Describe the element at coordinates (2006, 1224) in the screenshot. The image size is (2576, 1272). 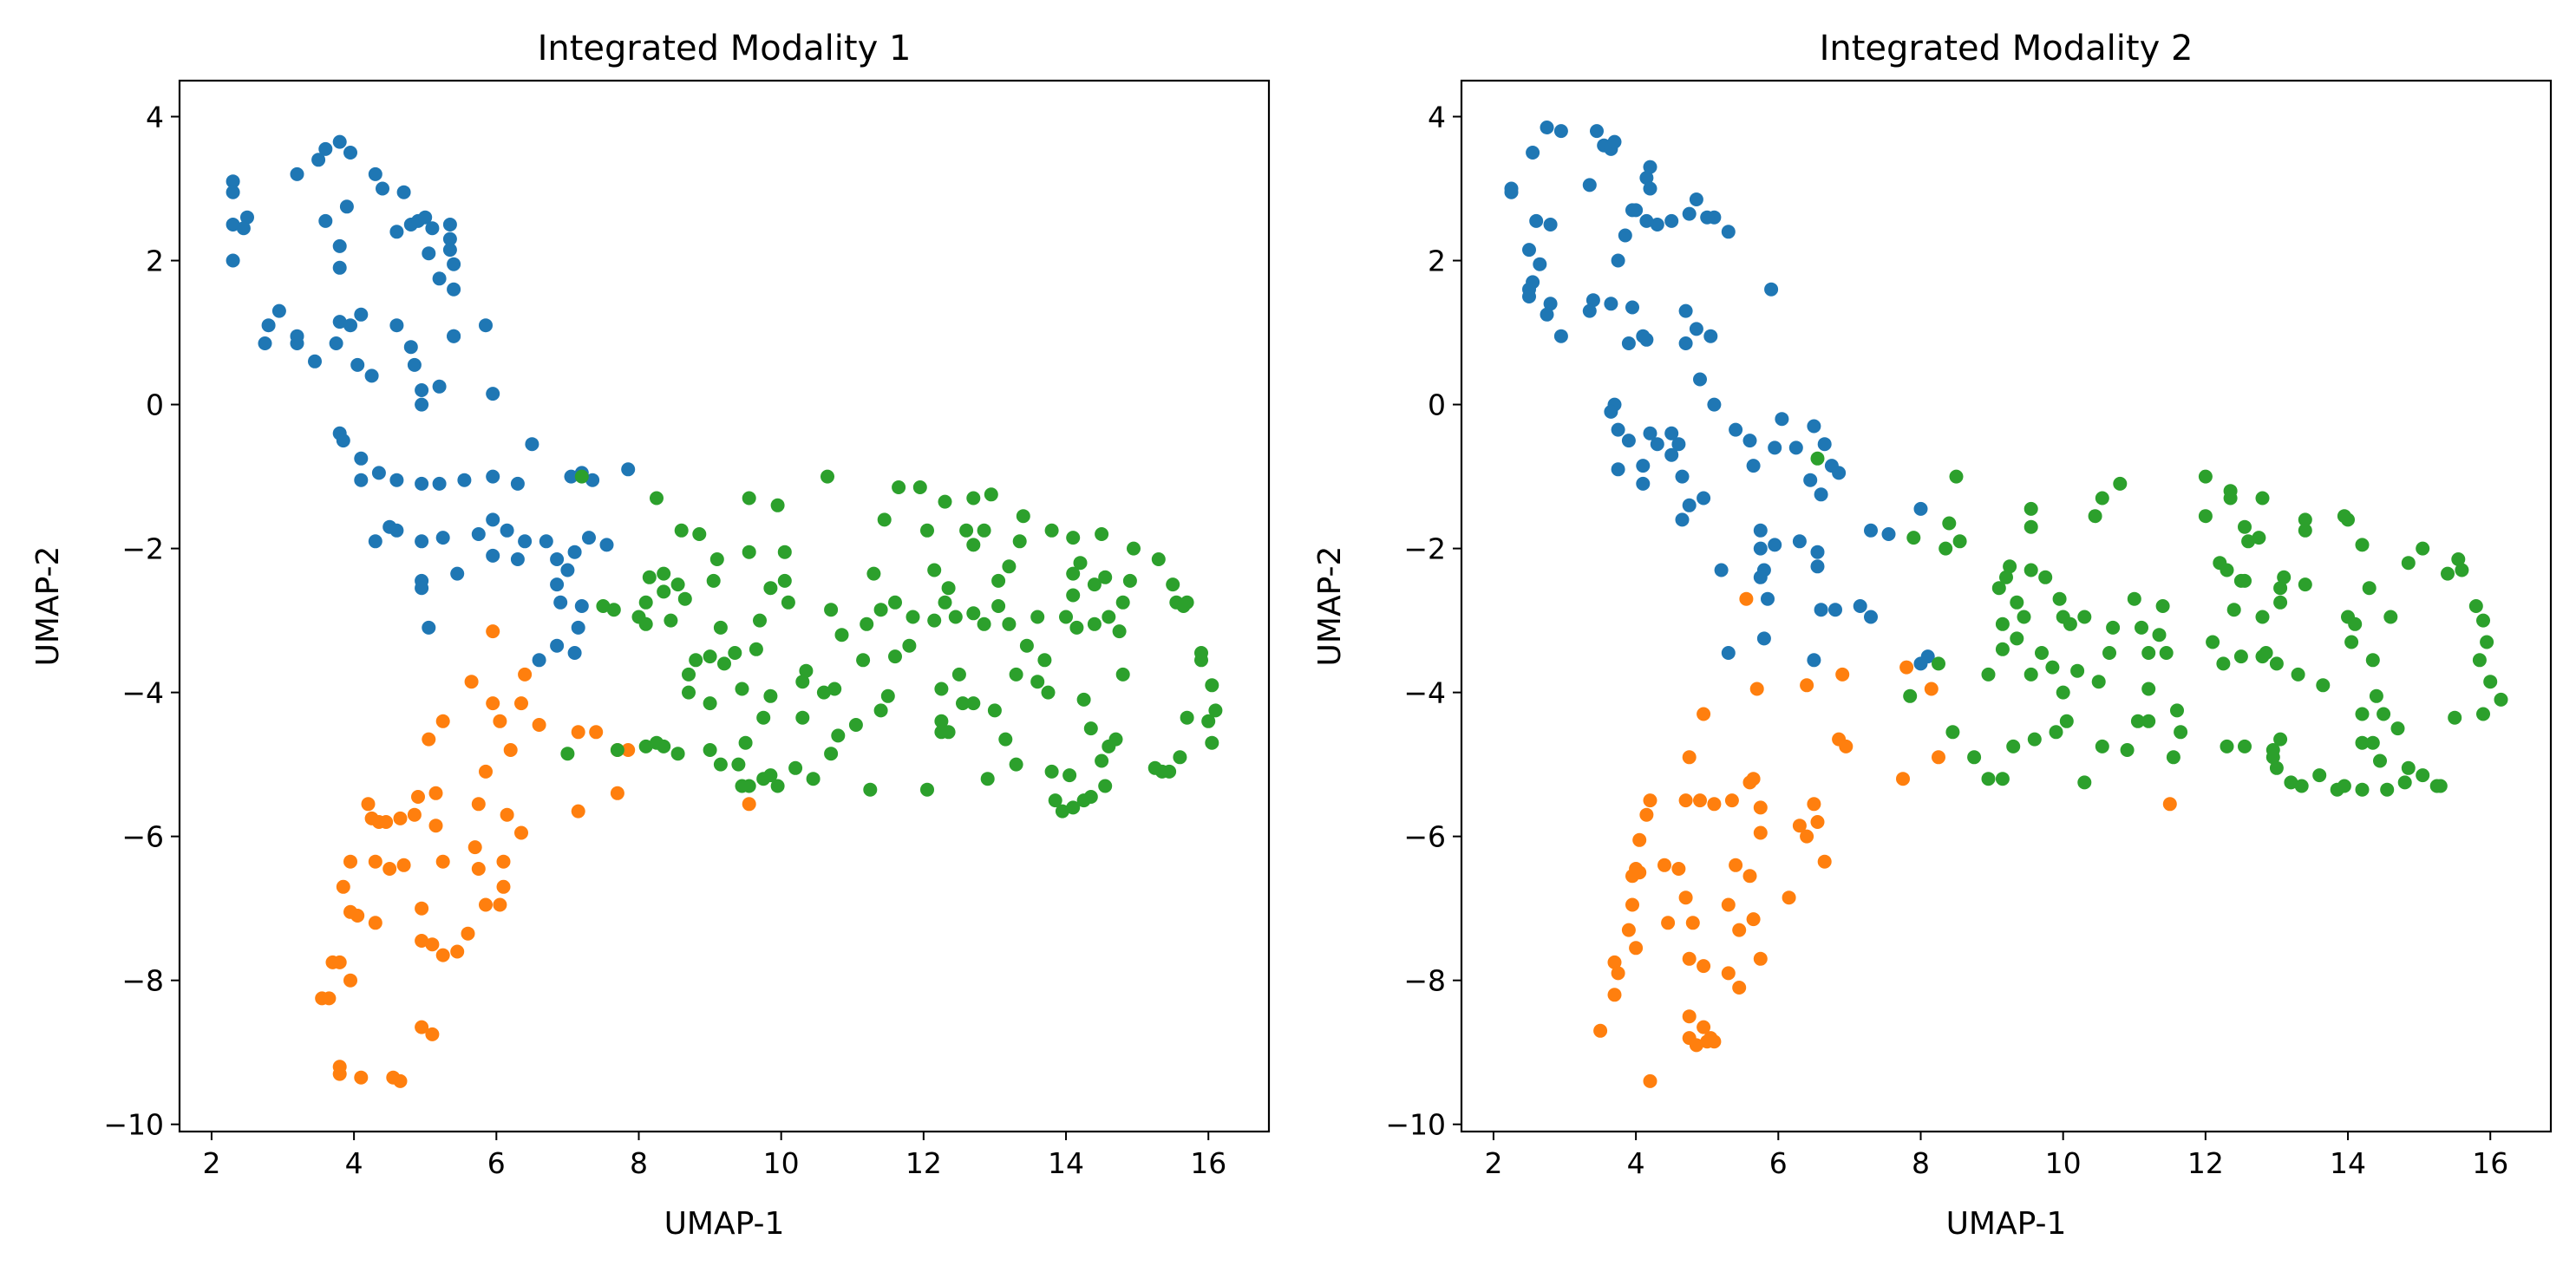
I see `x-axis-label: UMAP-1` at that location.